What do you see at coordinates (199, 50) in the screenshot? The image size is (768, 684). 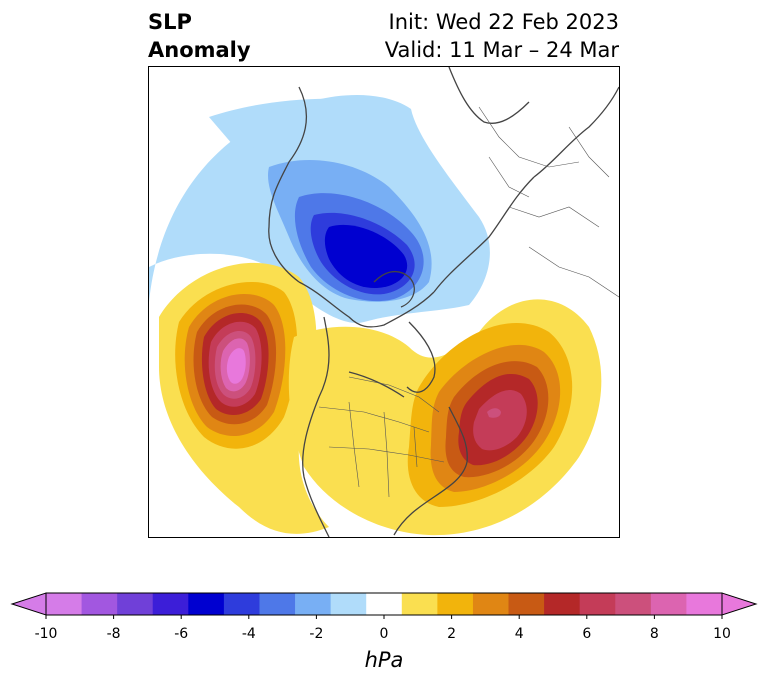 I see `title-variable-line2: Anomaly` at bounding box center [199, 50].